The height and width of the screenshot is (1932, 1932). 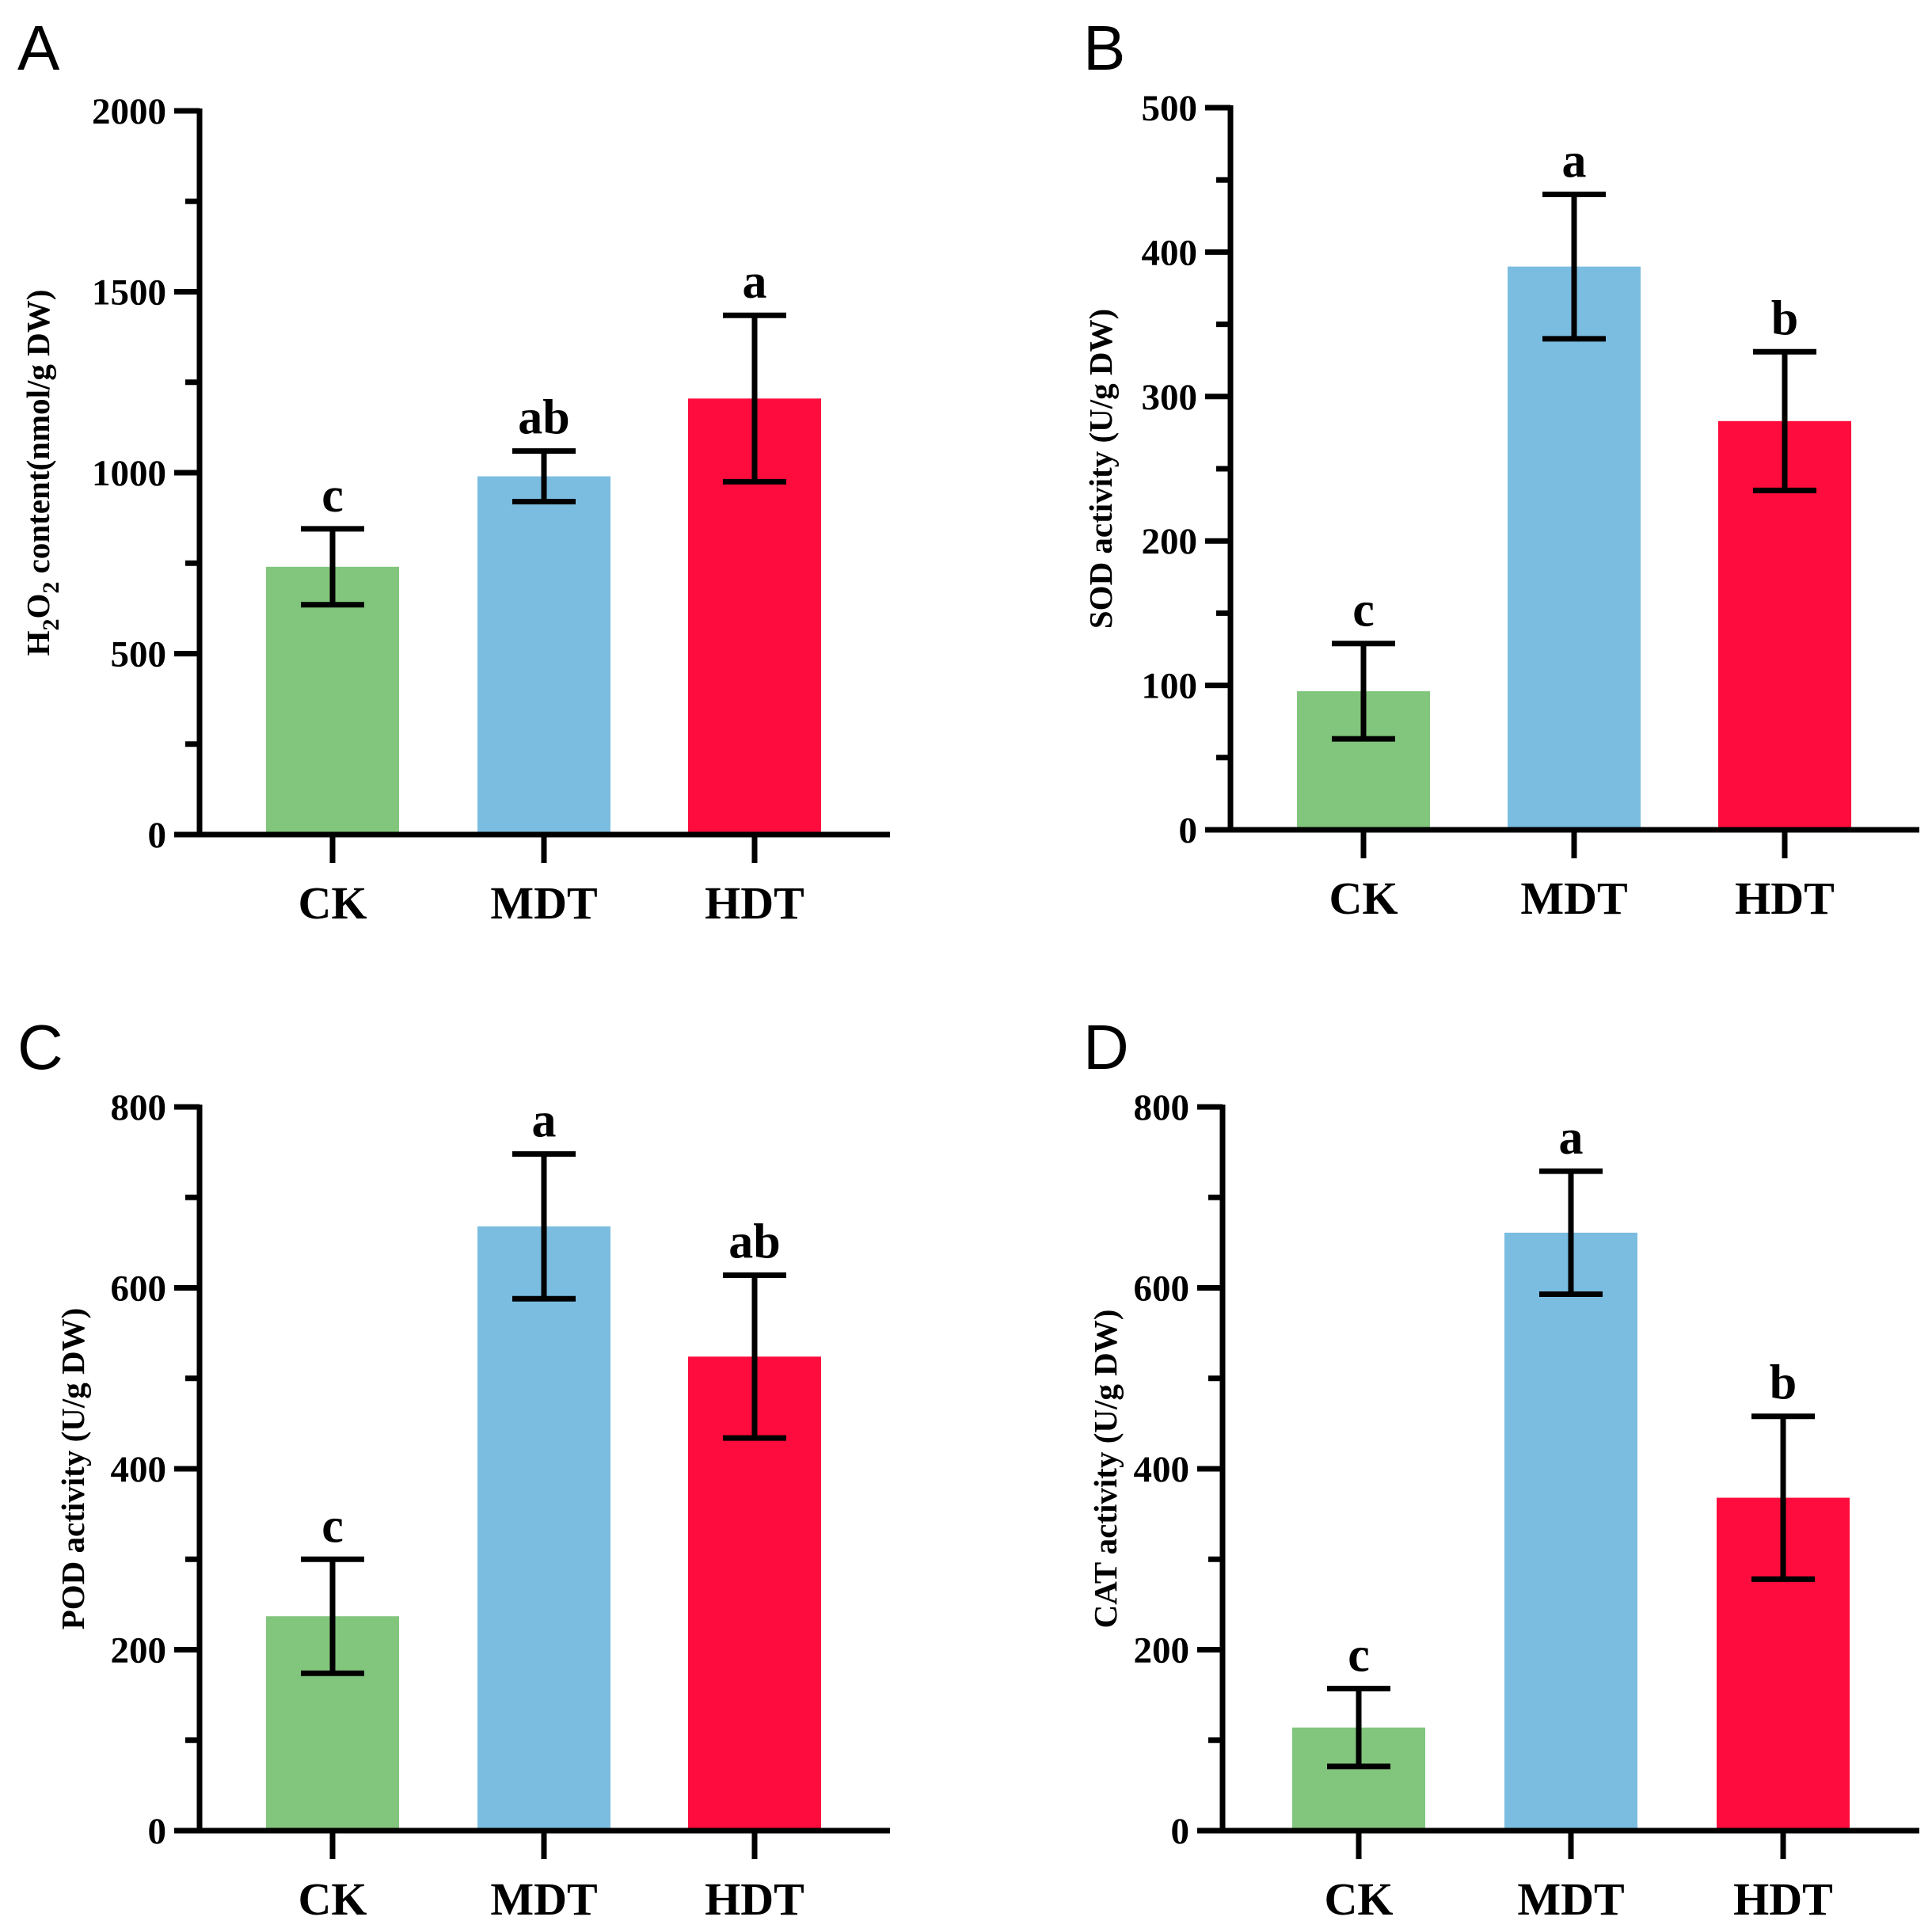 I want to click on y-tick-label: 1000, so click(x=129, y=474).